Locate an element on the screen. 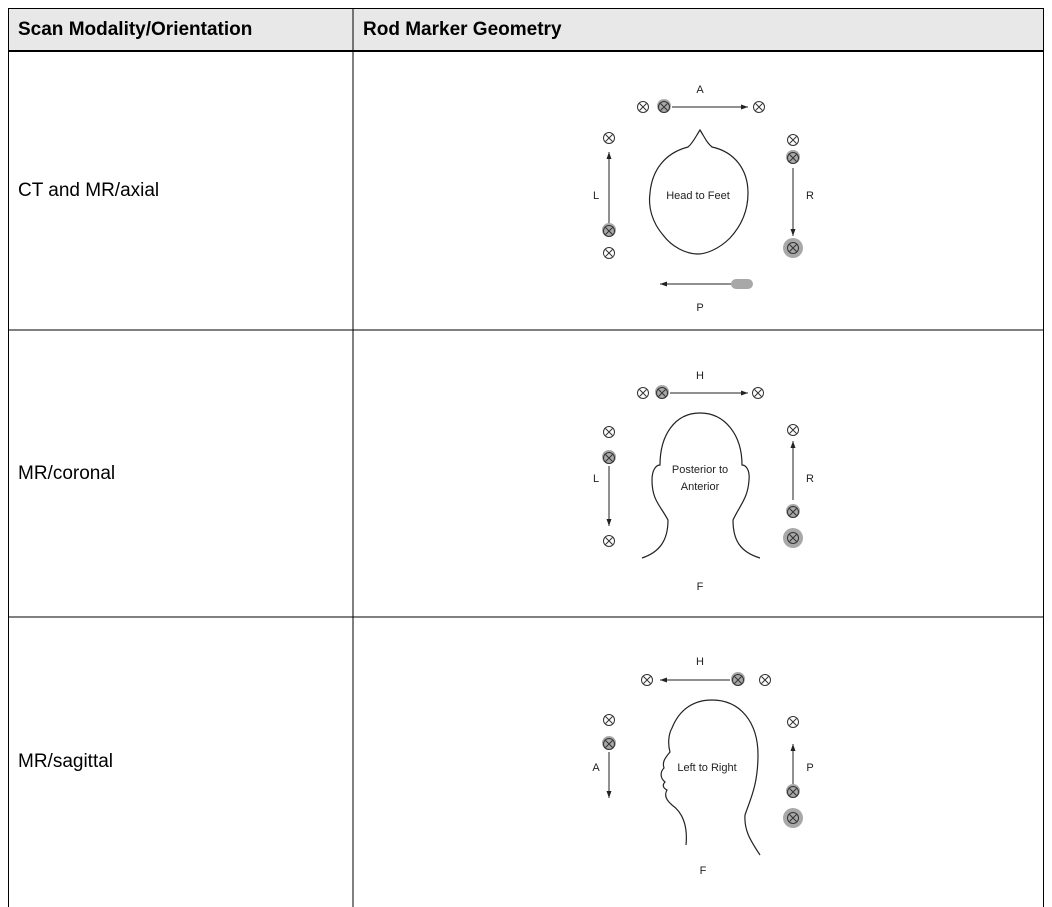 The width and height of the screenshot is (1052, 907). row-label: MR/coronal is located at coordinates (67, 473).